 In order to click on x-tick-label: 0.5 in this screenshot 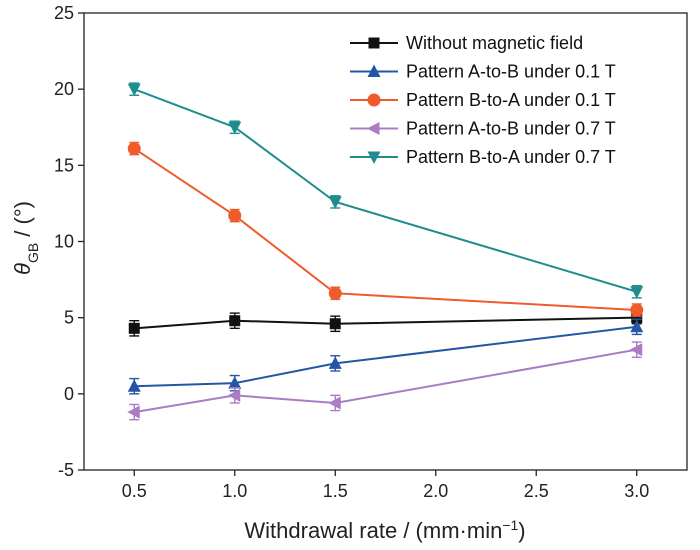, I will do `click(134, 491)`.